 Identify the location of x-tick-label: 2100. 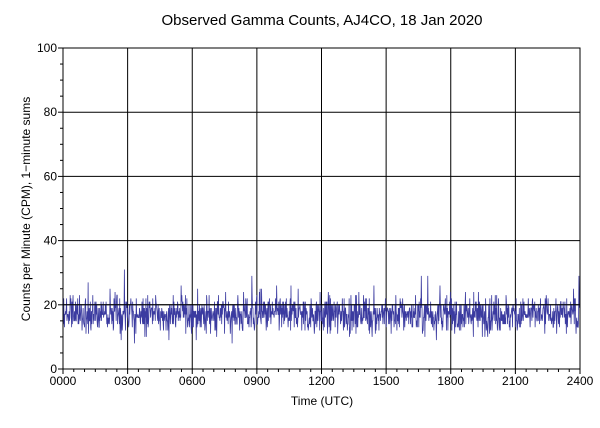
(515, 381).